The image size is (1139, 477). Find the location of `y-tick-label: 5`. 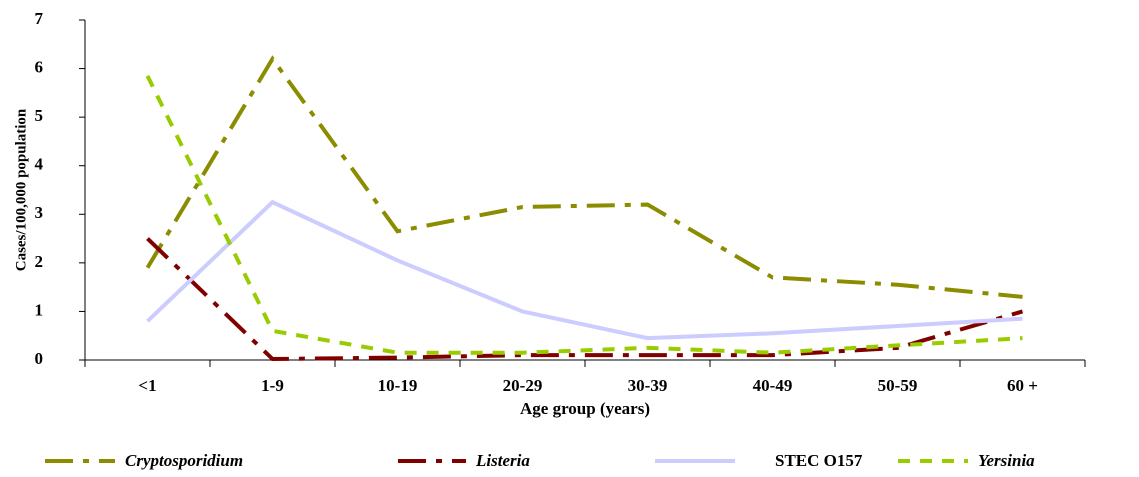

y-tick-label: 5 is located at coordinates (39, 115).